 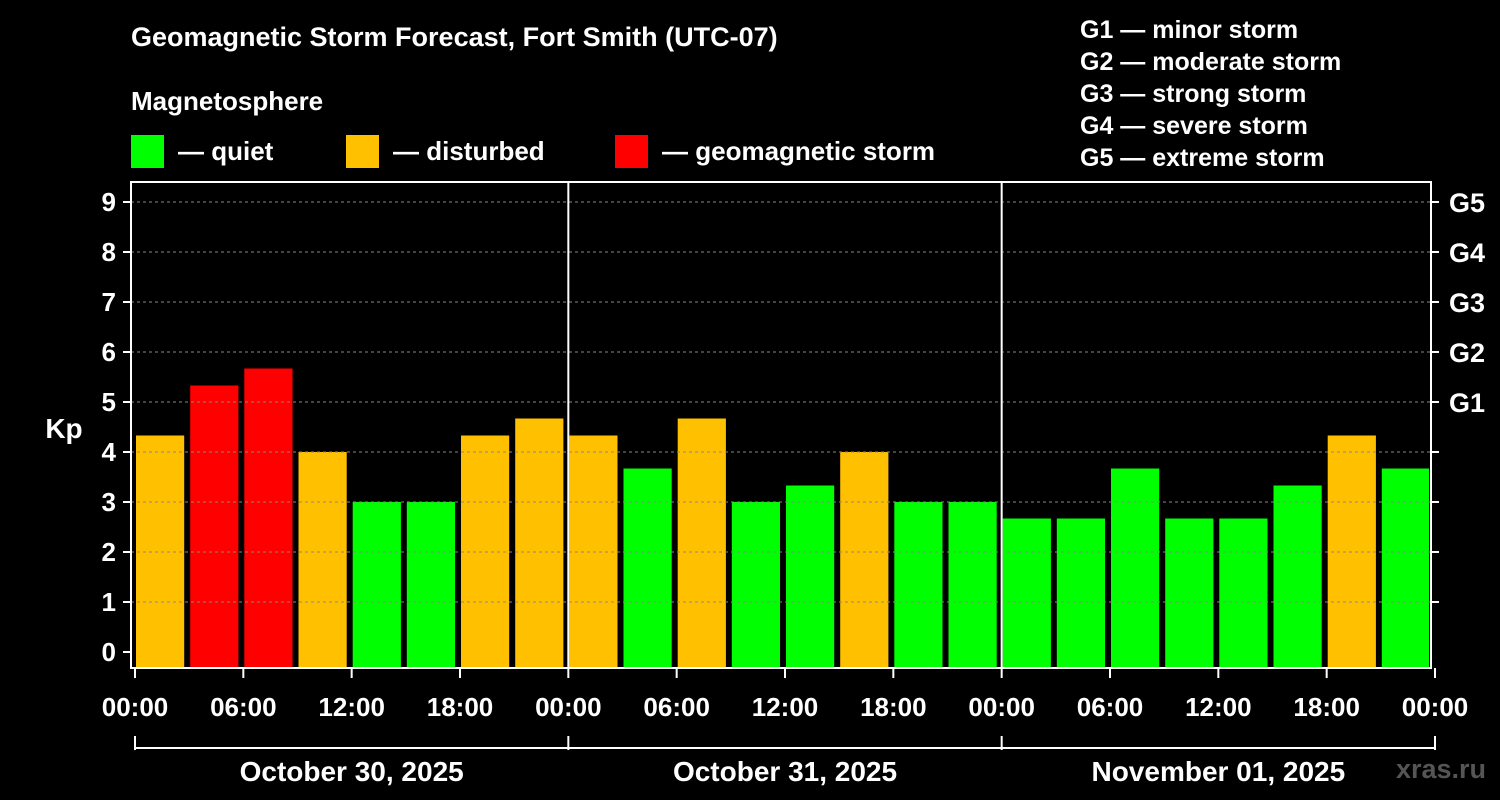 I want to click on g-scale-g2: G2 — moderate storm, so click(x=1211, y=62).